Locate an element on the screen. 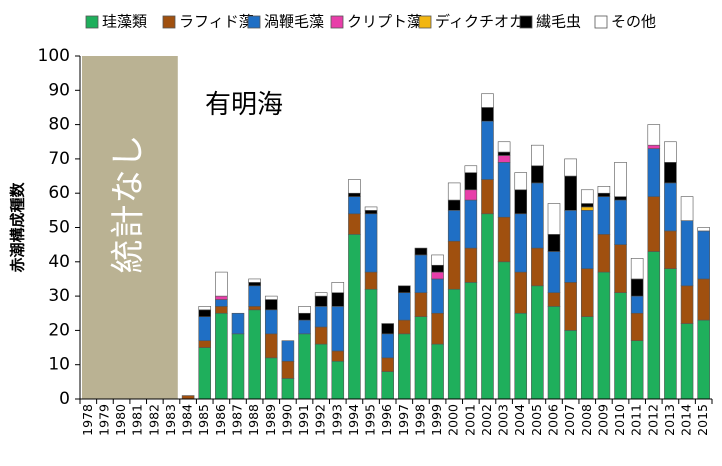 This screenshot has width=722, height=466. x-tick-label: 2010 is located at coordinates (619, 420).